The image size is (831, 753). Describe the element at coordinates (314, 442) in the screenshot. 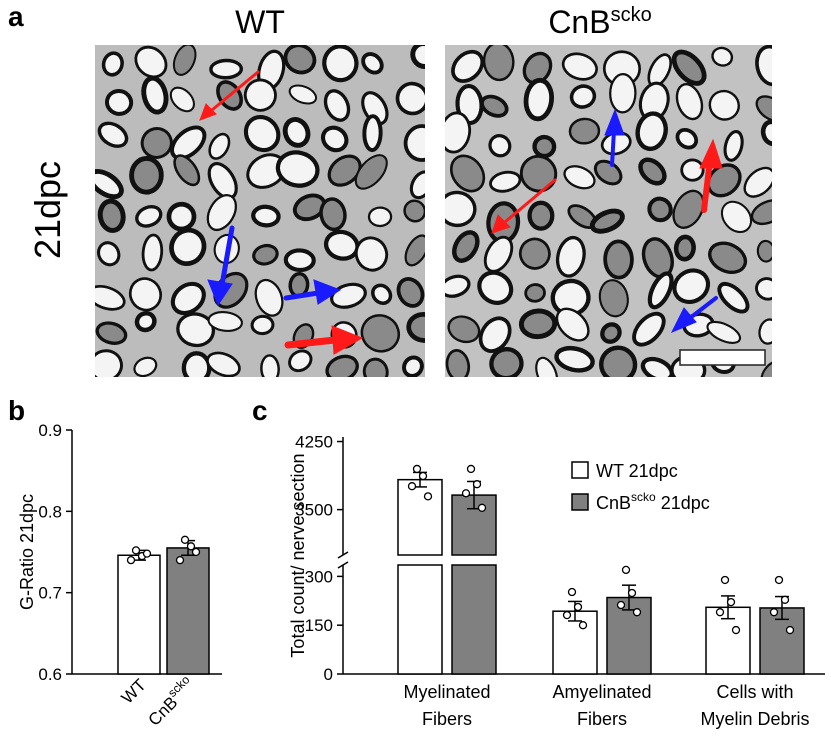

I see `y-tick-label: 4250` at that location.